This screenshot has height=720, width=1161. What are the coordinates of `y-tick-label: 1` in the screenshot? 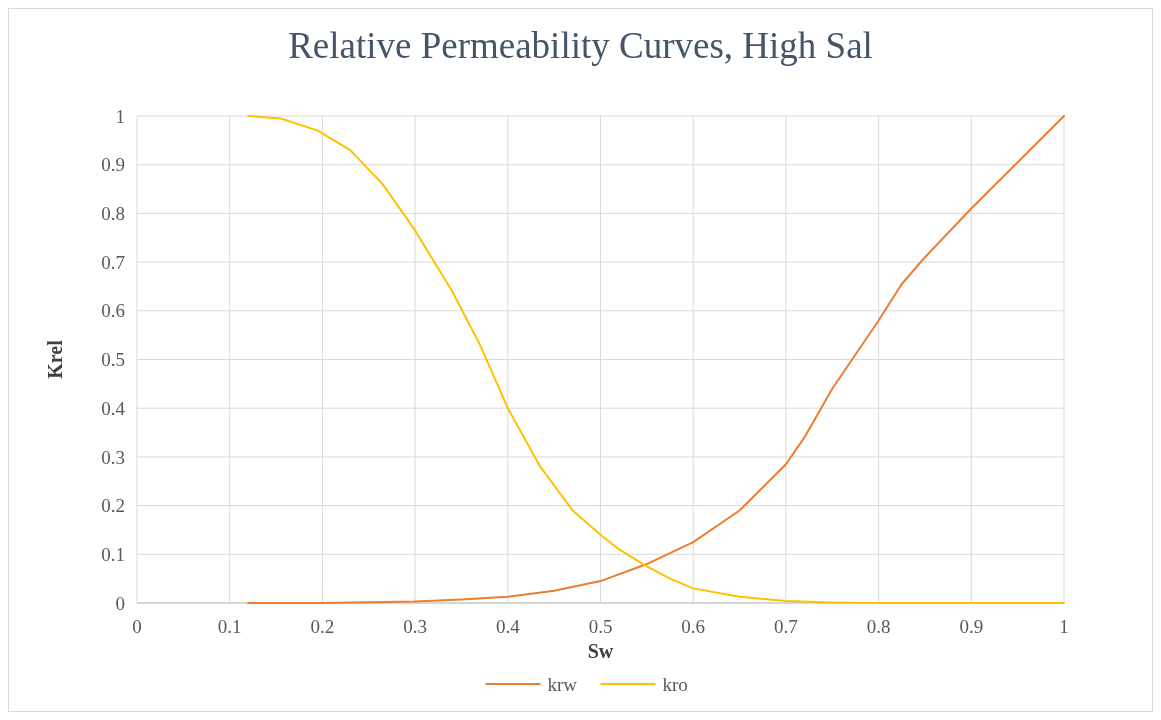 It's located at (120, 116).